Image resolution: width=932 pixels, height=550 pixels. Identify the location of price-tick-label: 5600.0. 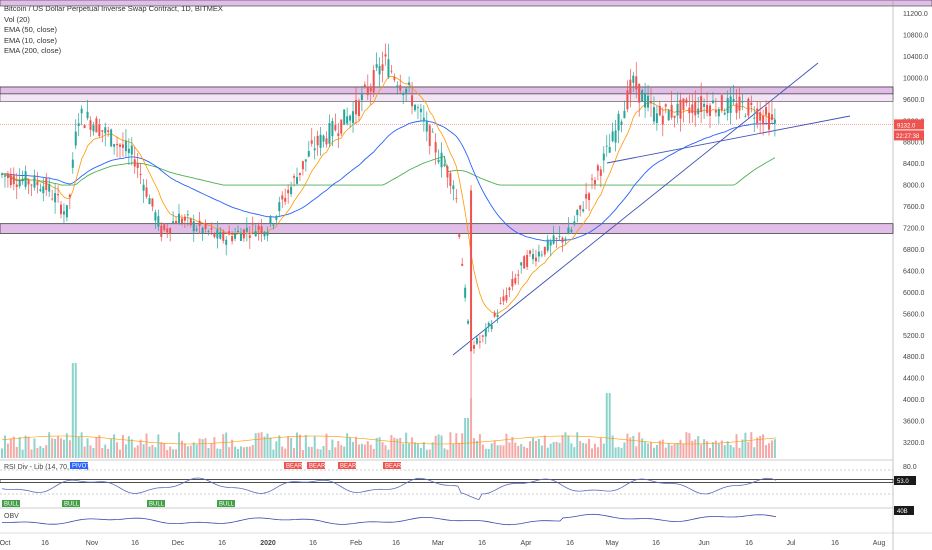
(914, 314).